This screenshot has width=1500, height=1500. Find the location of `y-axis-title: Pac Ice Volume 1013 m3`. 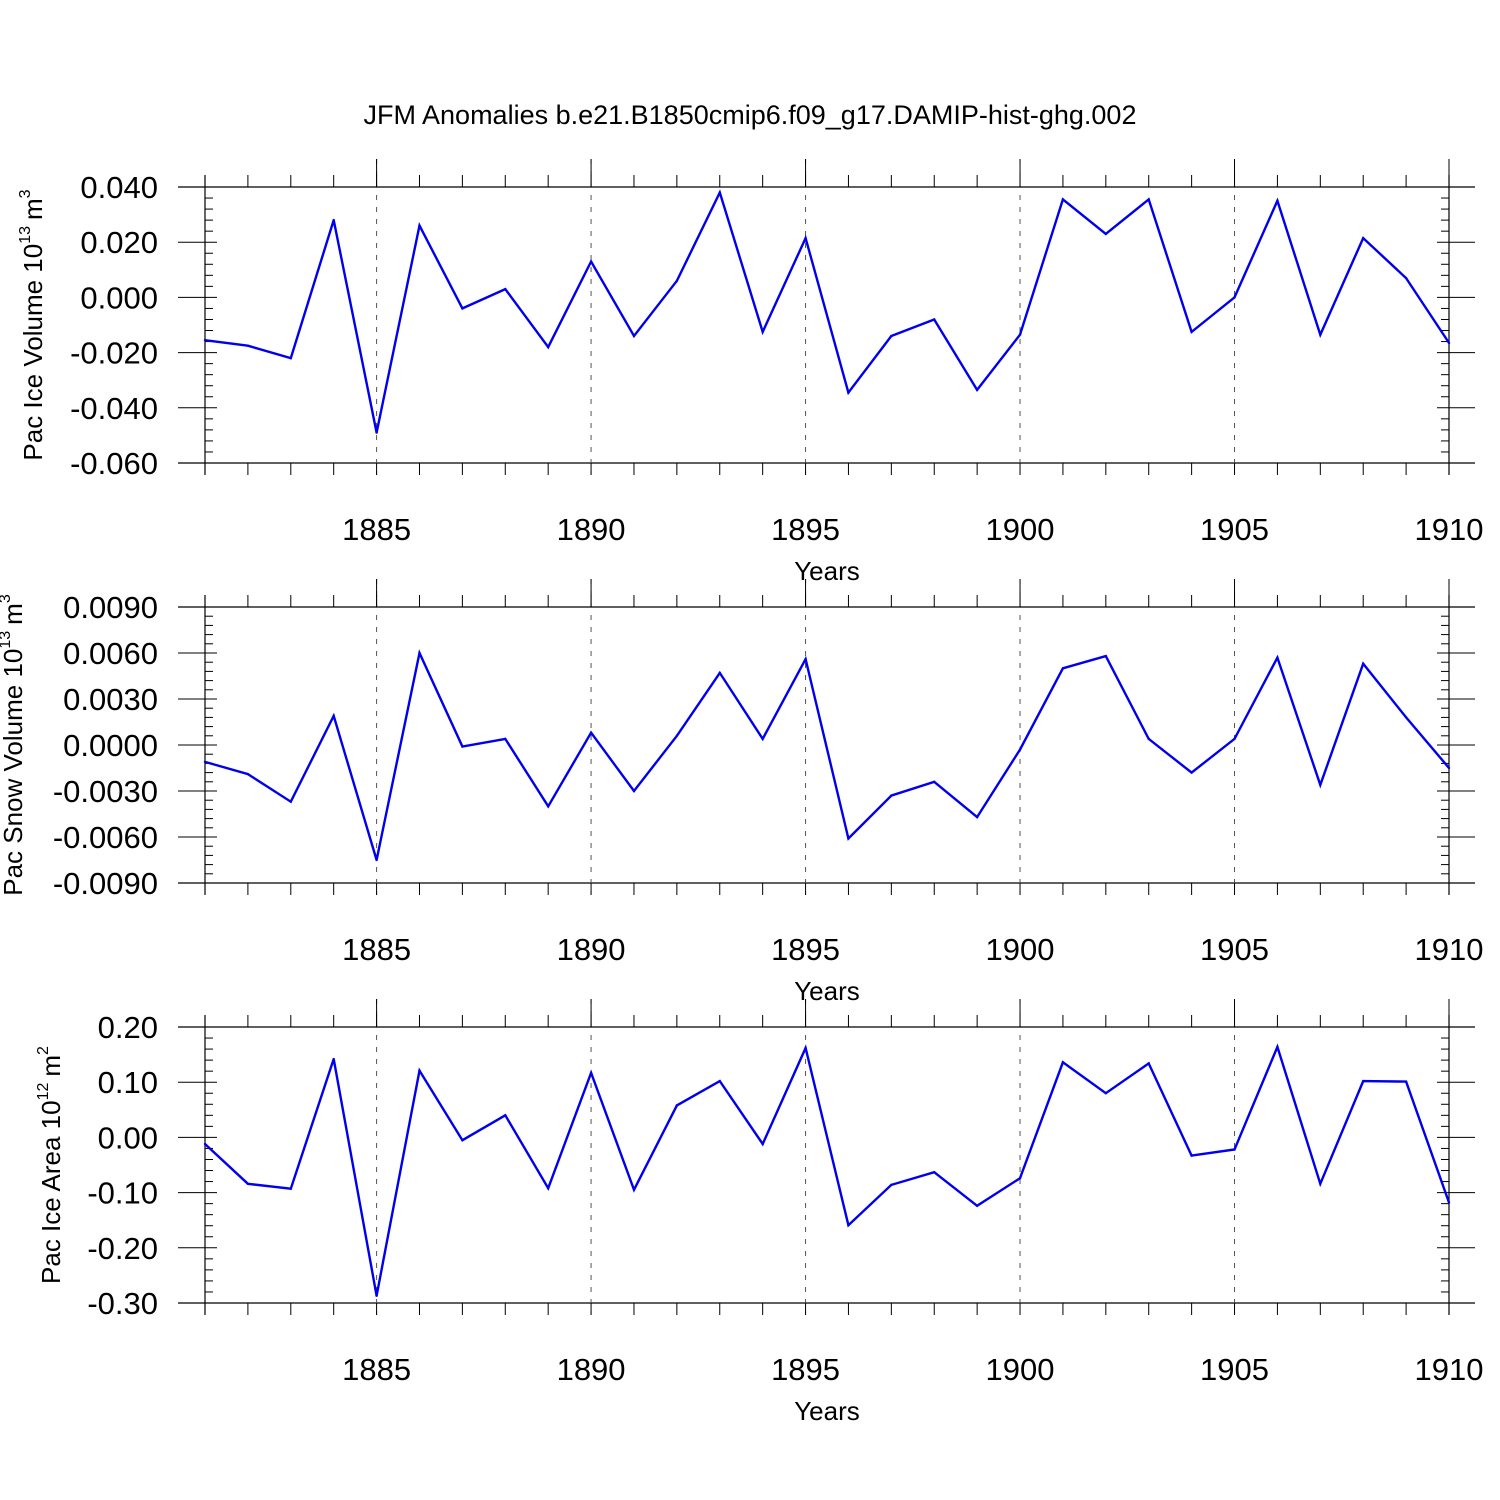

y-axis-title: Pac Ice Volume 1013 m3 is located at coordinates (32, 324).